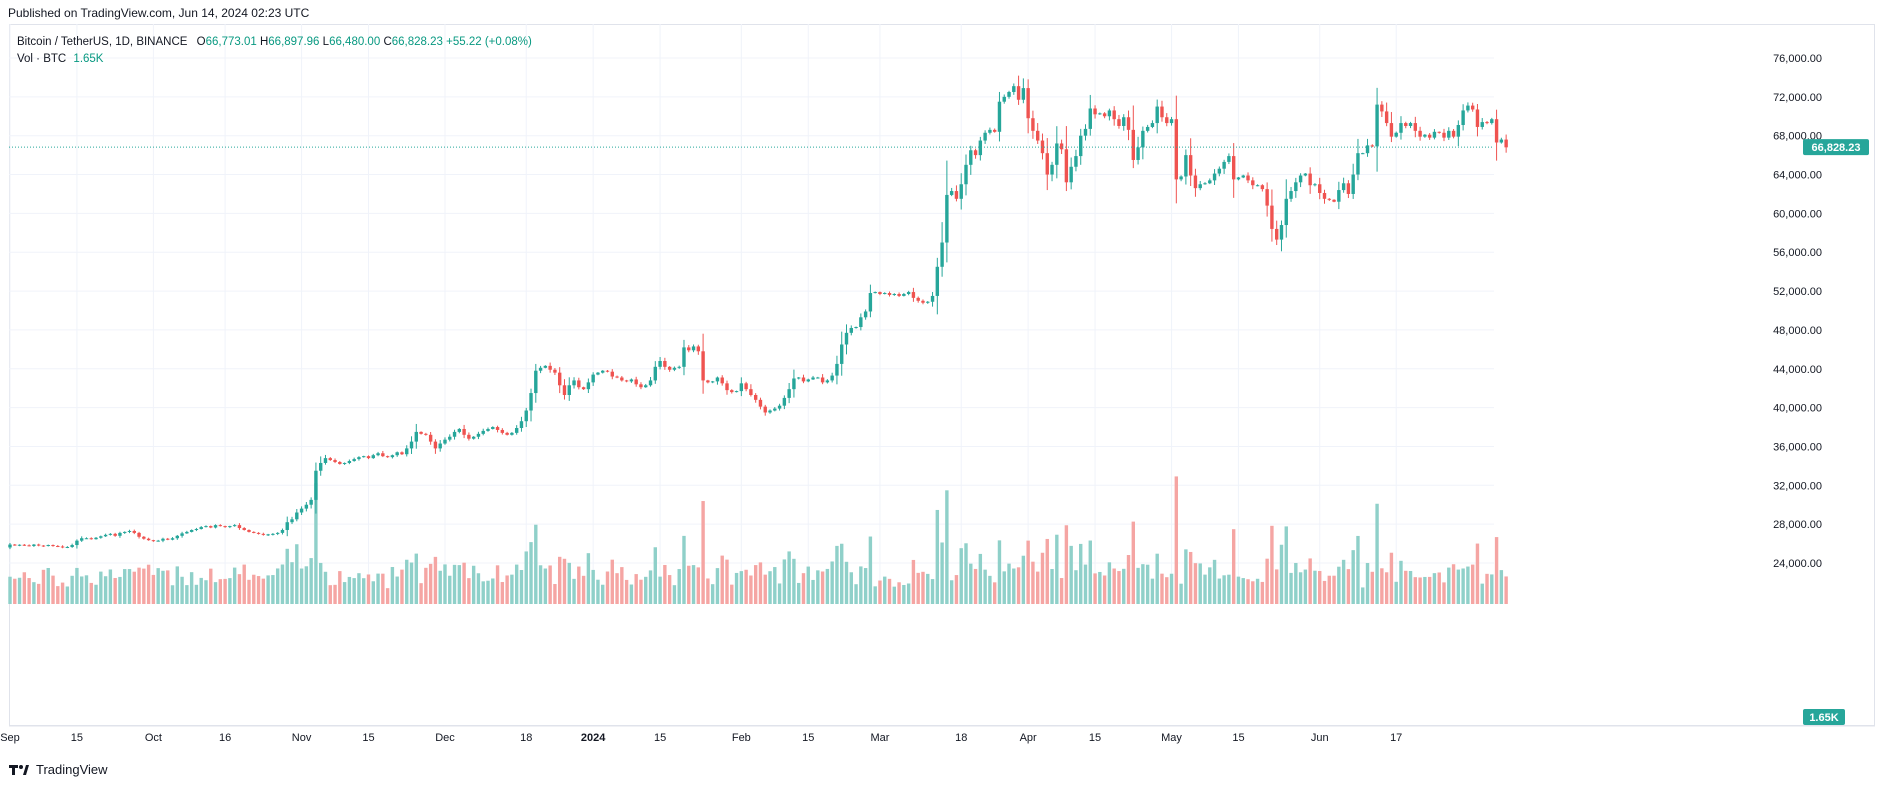  What do you see at coordinates (42, 59) in the screenshot?
I see `legend-volume-label: Vol · BTC` at bounding box center [42, 59].